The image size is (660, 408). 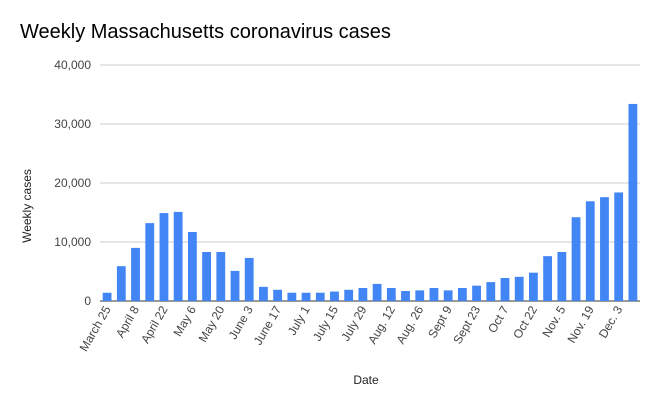 What do you see at coordinates (325, 323) in the screenshot?
I see `x-tick-label: July 15` at bounding box center [325, 323].